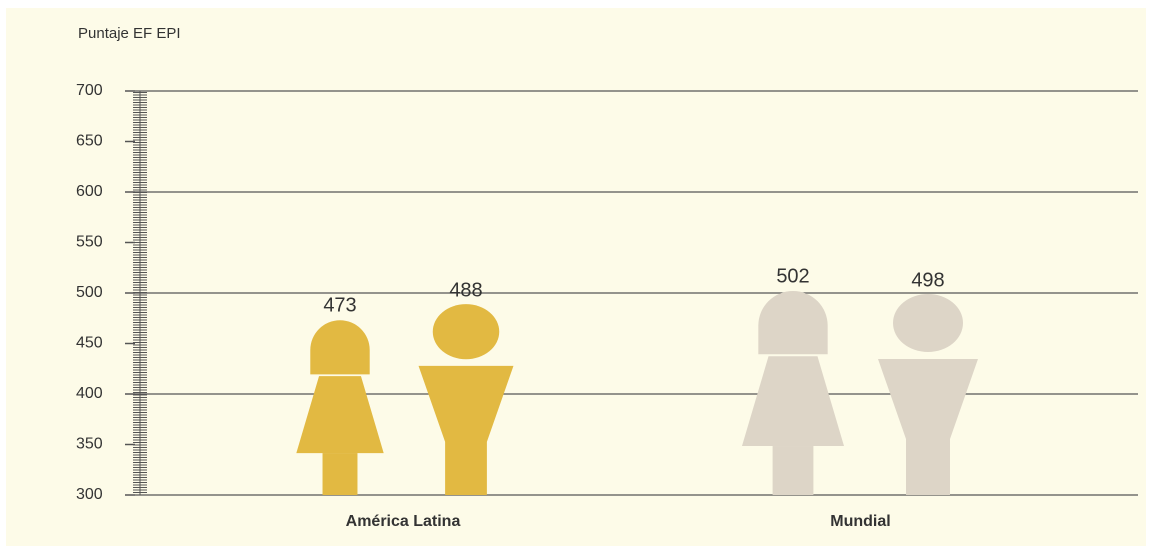 This screenshot has width=1151, height=552. What do you see at coordinates (89, 191) in the screenshot?
I see `y-tick-label: 600` at bounding box center [89, 191].